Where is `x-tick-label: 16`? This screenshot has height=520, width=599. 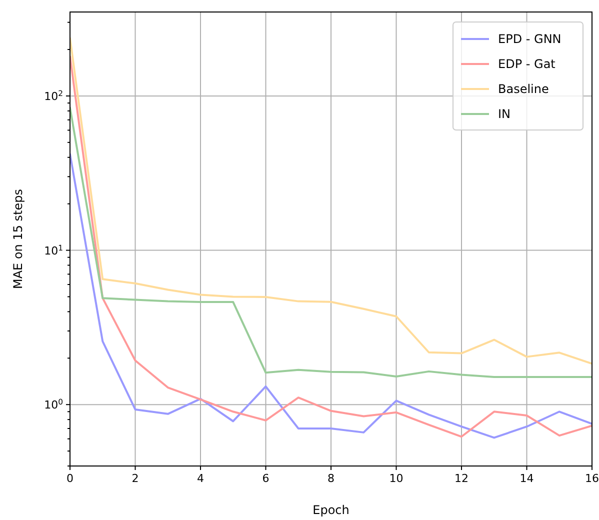
x-tick-label: 16 is located at coordinates (592, 478).